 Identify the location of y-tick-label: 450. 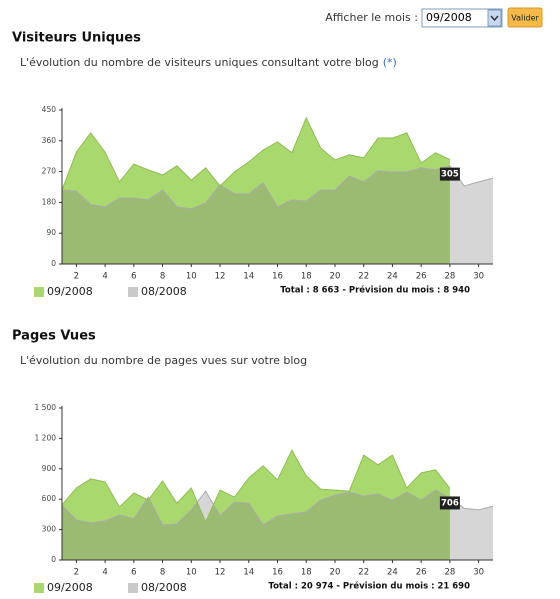
(49, 109).